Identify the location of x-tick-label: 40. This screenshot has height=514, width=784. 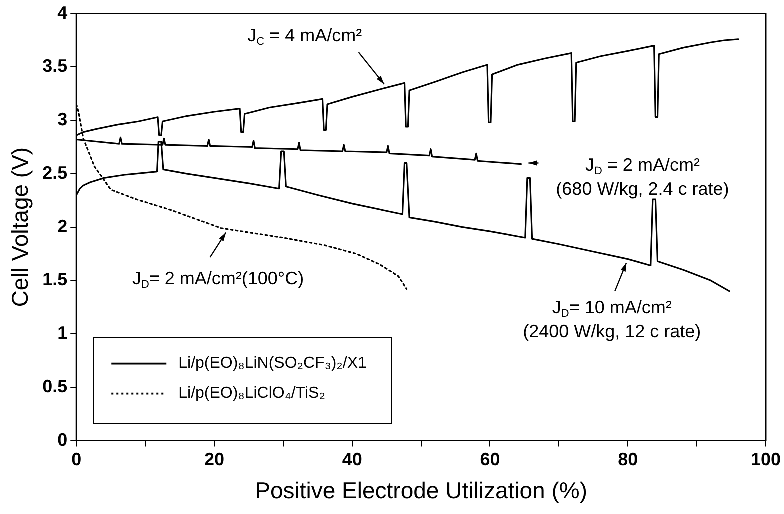
(352, 460).